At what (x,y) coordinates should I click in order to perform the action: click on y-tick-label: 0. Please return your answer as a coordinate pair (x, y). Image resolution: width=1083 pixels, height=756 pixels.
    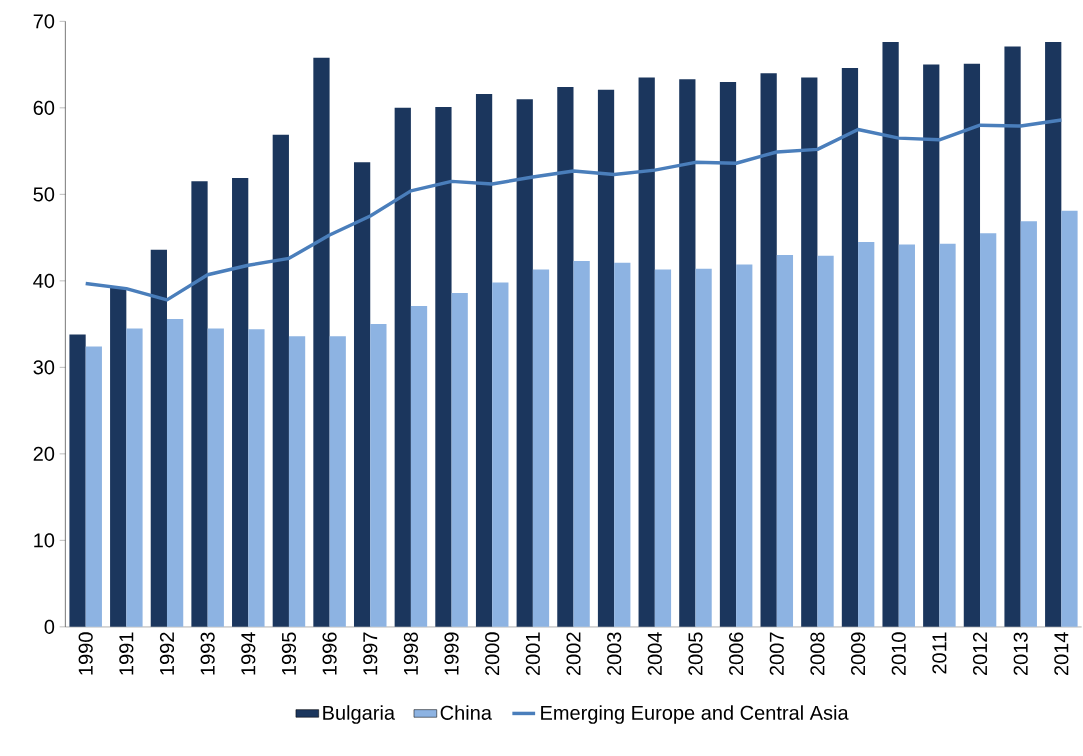
    Looking at the image, I should click on (49, 626).